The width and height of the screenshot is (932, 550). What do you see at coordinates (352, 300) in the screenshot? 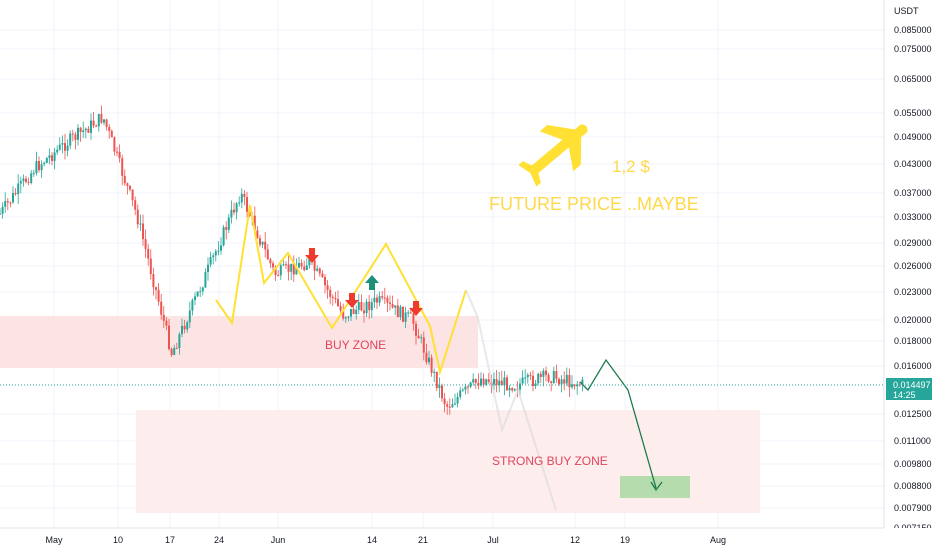
I see `arrow-down-icon` at bounding box center [352, 300].